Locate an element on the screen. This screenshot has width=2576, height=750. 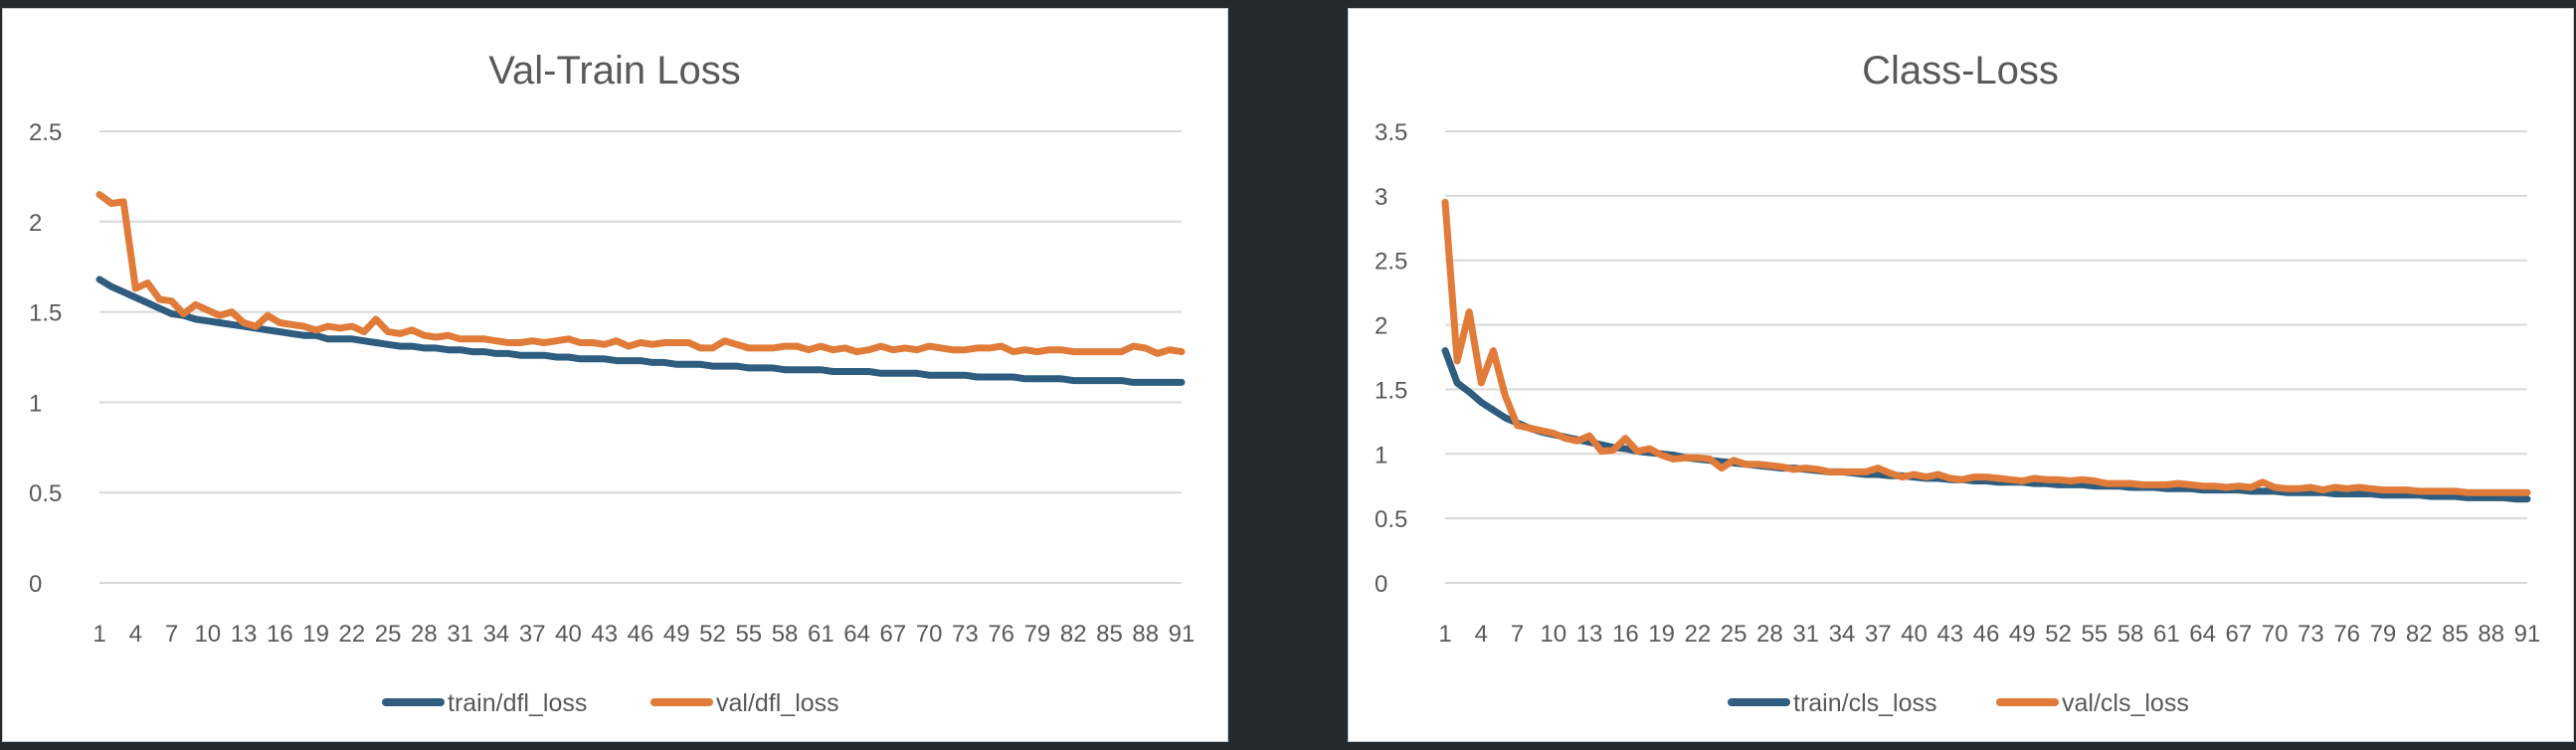
legend: train/dfl_loss val/dfl_loss is located at coordinates (610, 703).